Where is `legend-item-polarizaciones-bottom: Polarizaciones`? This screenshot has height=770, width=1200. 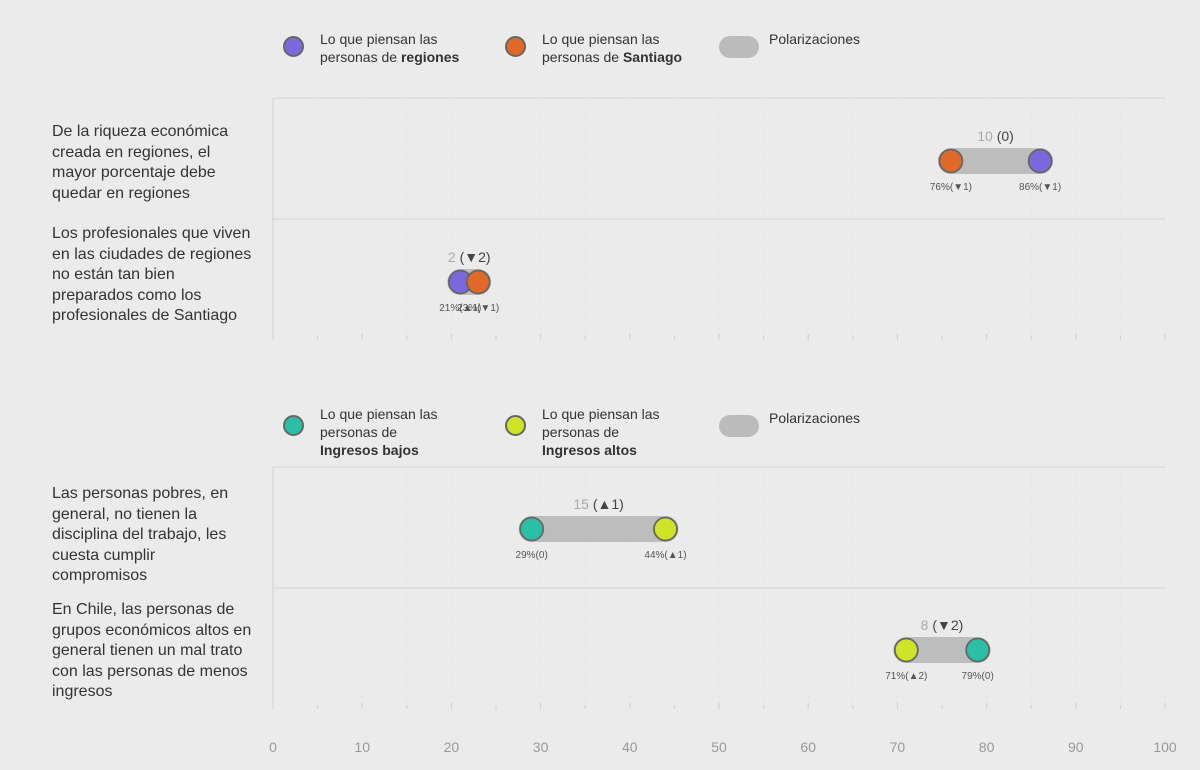
legend-item-polarizaciones-bottom: Polarizaciones is located at coordinates (789, 423).